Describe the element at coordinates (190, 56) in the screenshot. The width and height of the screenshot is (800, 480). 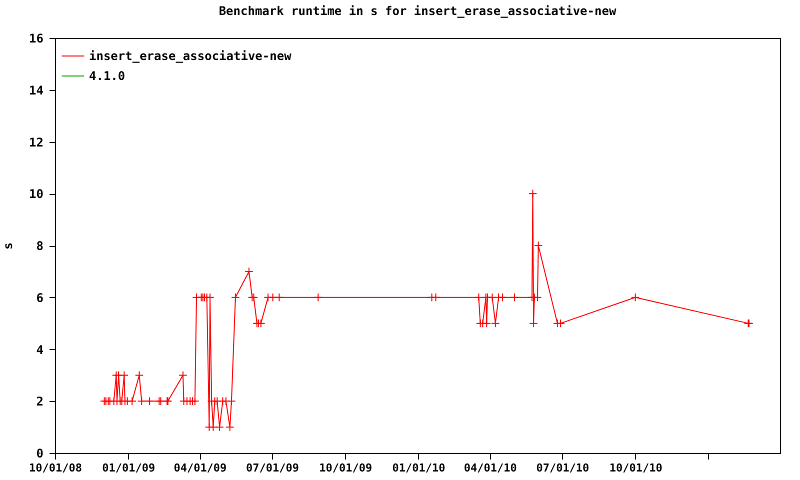
I see `legend-label: insert_erase_associative-new` at that location.